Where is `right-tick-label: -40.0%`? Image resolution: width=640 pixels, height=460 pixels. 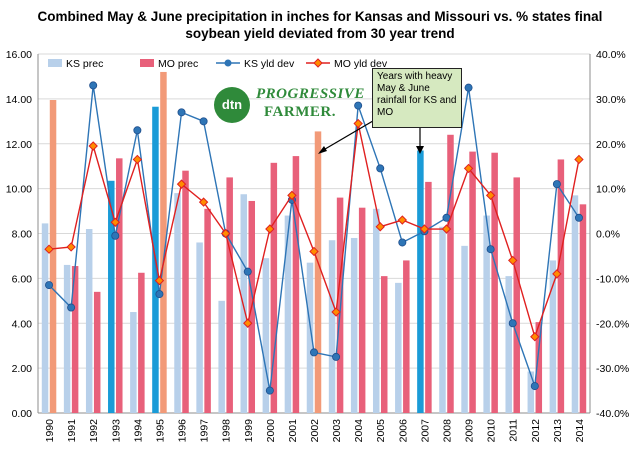
right-tick-label: -40.0% is located at coordinates (612, 414).